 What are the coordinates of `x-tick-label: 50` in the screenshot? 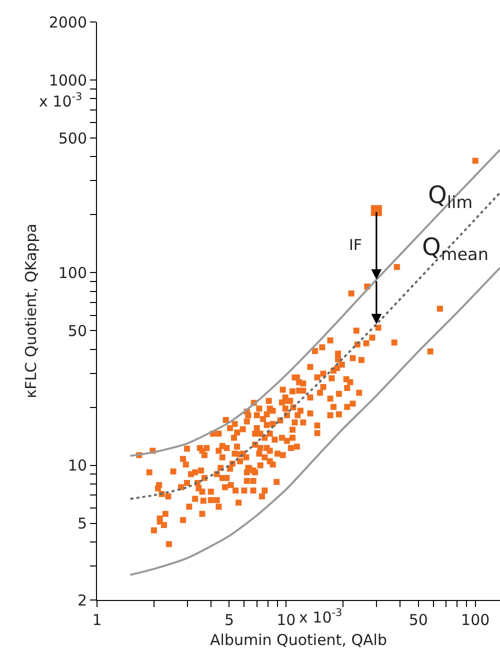 It's located at (418, 620).